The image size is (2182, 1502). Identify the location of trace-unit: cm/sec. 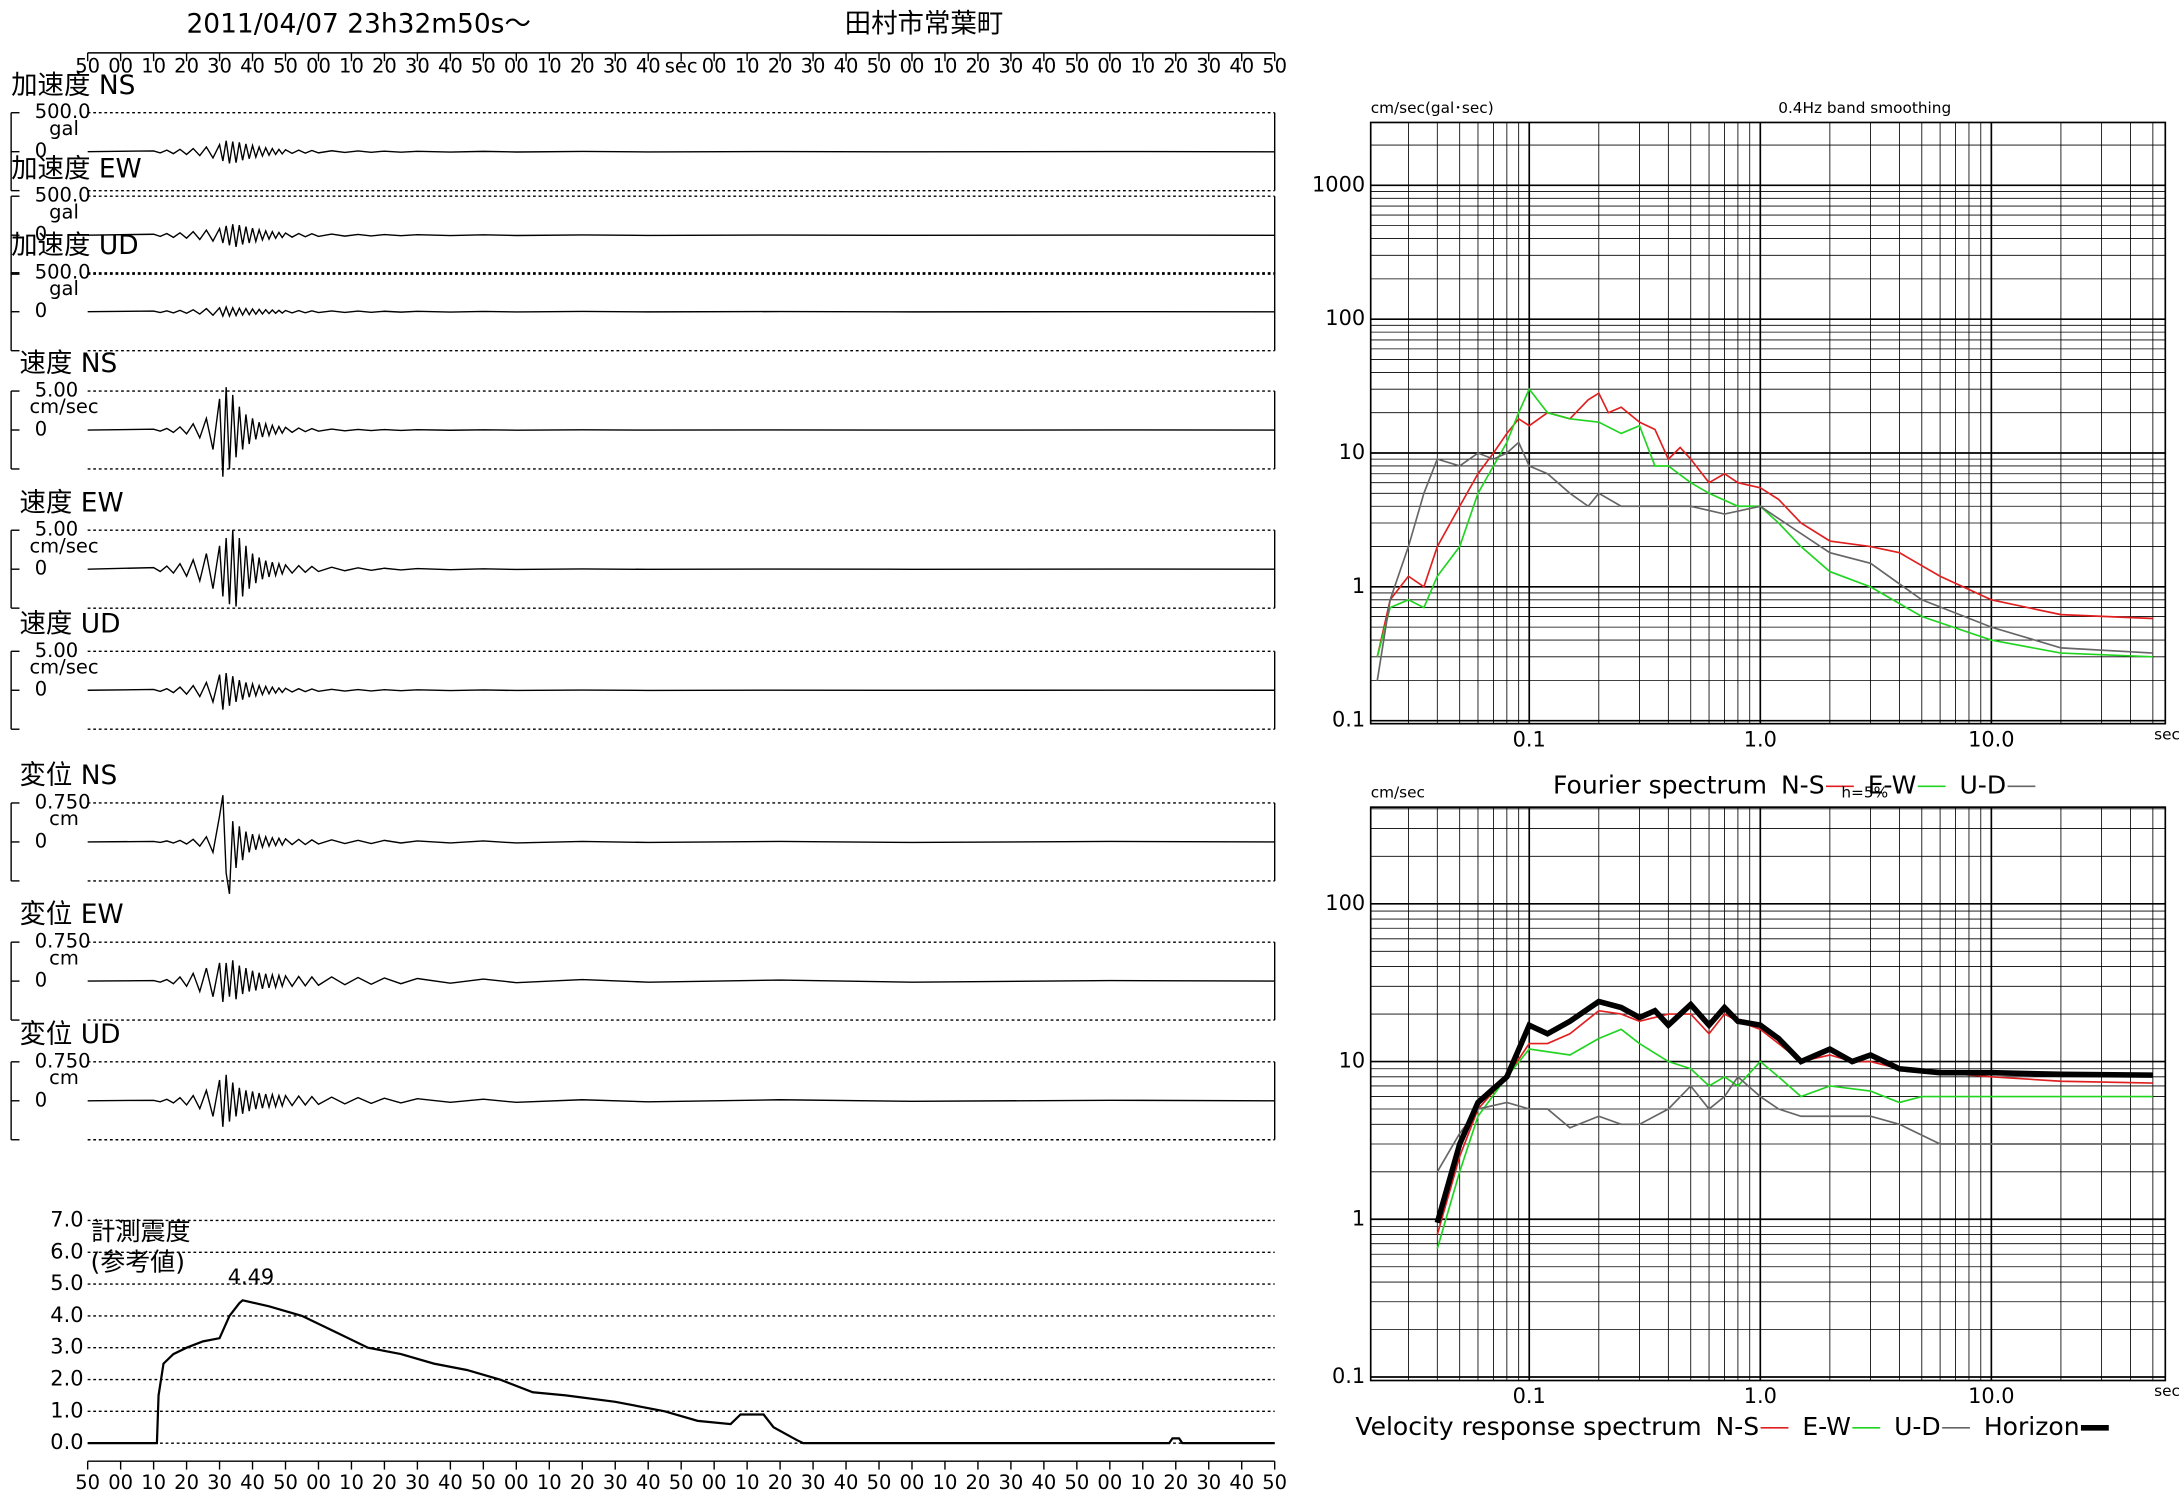
(63, 666).